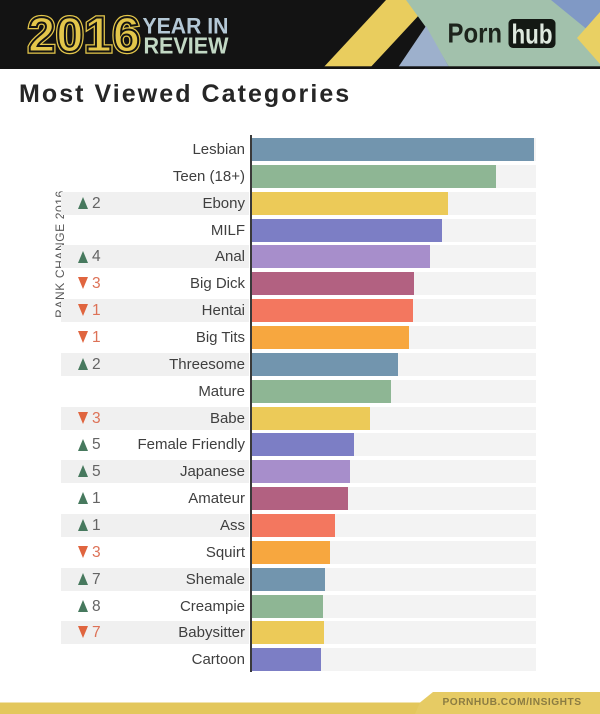 The image size is (600, 714). What do you see at coordinates (511, 702) in the screenshot?
I see `svg-text: PORNHUB.COM/INSIGHTS` at bounding box center [511, 702].